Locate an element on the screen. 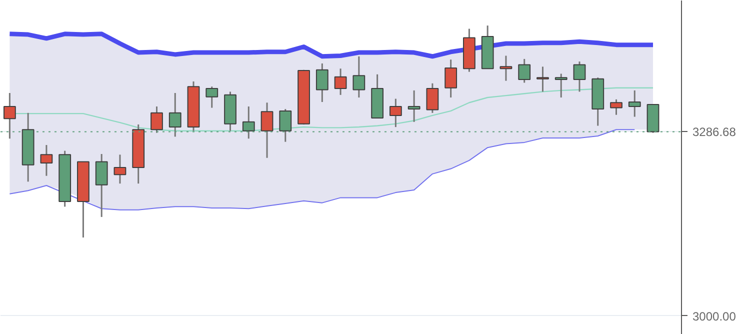 This screenshot has width=738, height=334. y-tick-label: 3286.68 is located at coordinates (714, 132).